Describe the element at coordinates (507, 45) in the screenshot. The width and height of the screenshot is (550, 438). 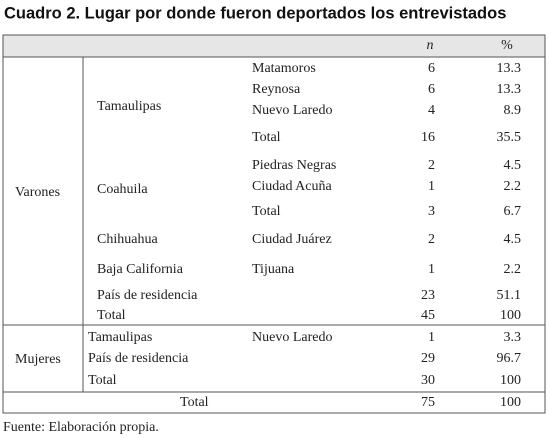
I see `header-cell: %` at that location.